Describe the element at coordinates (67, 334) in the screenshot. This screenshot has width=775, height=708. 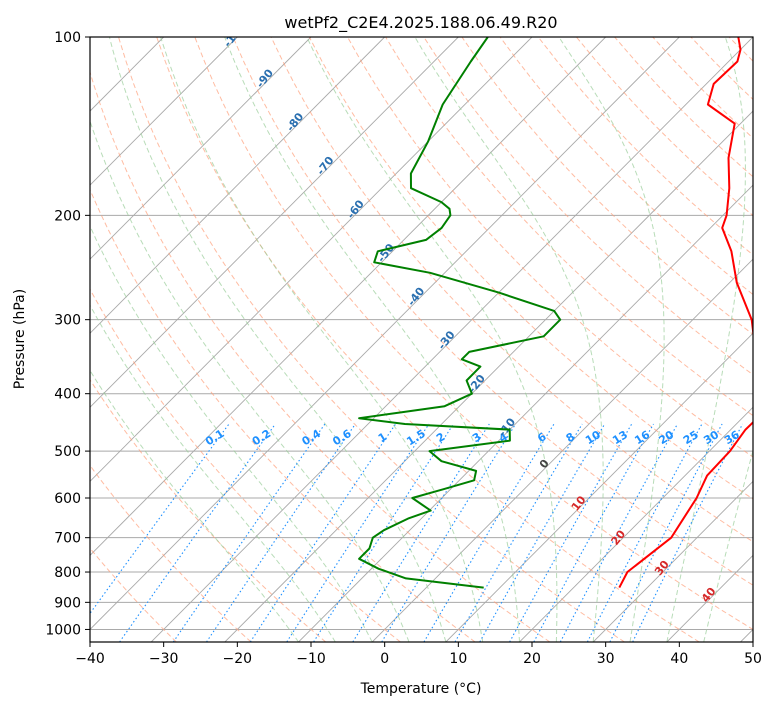
I see `y-axis-ticks: 100 200 300 400 500 600 700 800 900 1000` at that location.